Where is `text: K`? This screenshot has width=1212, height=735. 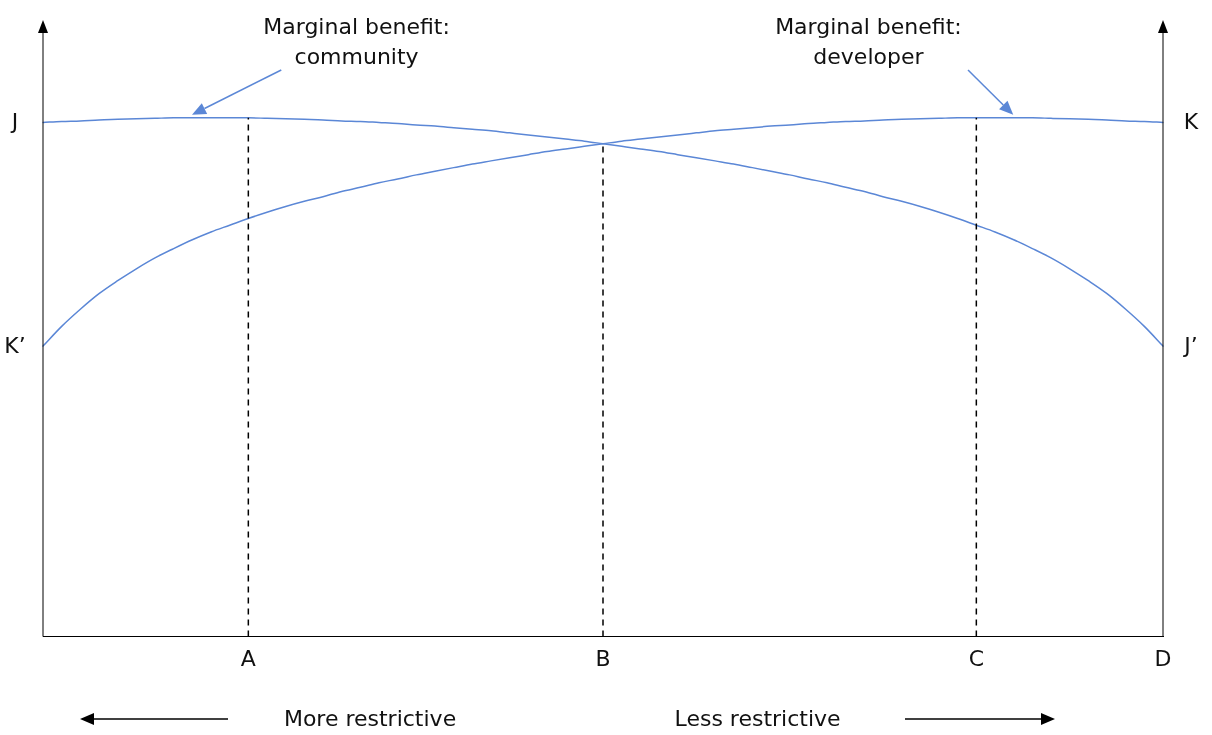
text: K is located at coordinates (1191, 122).